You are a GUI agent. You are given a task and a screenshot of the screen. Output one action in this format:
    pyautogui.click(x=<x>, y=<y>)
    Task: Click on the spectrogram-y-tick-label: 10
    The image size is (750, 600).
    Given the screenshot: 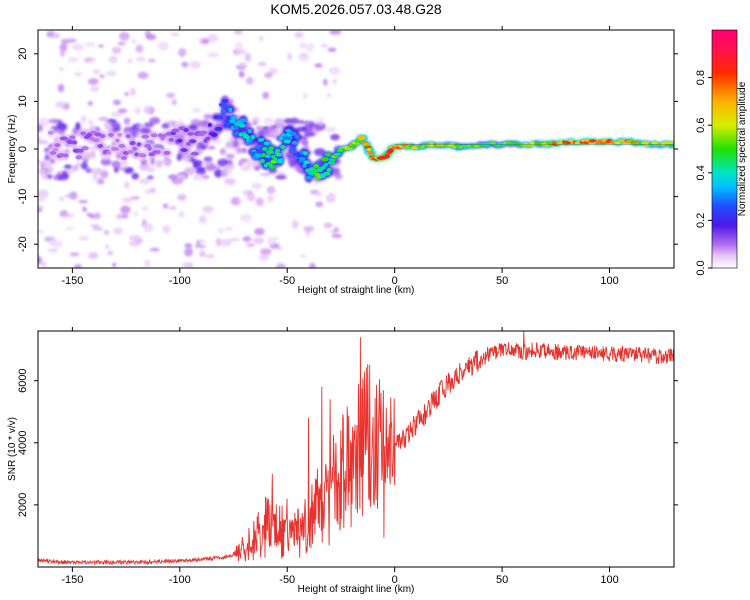 What is the action you would take?
    pyautogui.click(x=23, y=101)
    